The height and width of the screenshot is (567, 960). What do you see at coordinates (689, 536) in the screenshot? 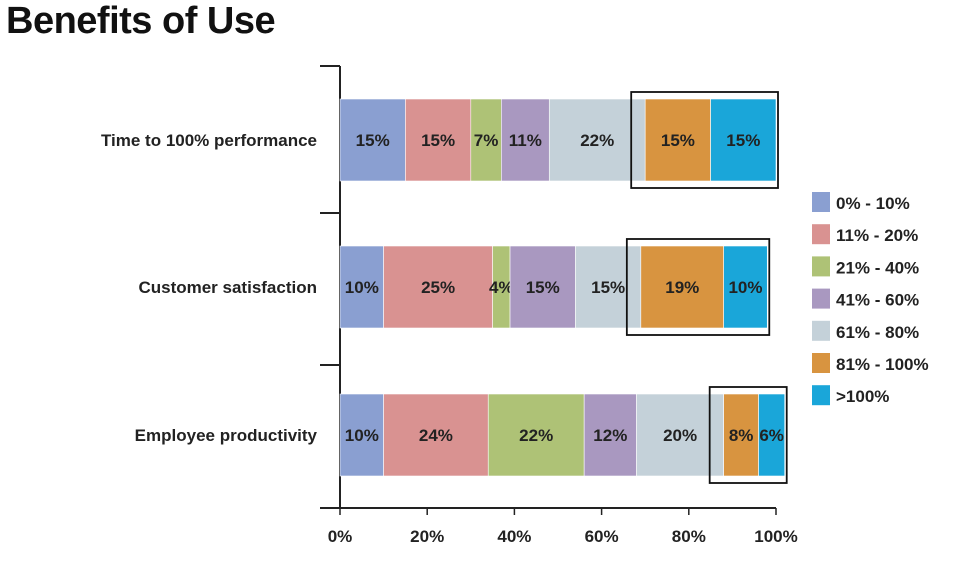
I see `x-tick-label: 80%` at bounding box center [689, 536].